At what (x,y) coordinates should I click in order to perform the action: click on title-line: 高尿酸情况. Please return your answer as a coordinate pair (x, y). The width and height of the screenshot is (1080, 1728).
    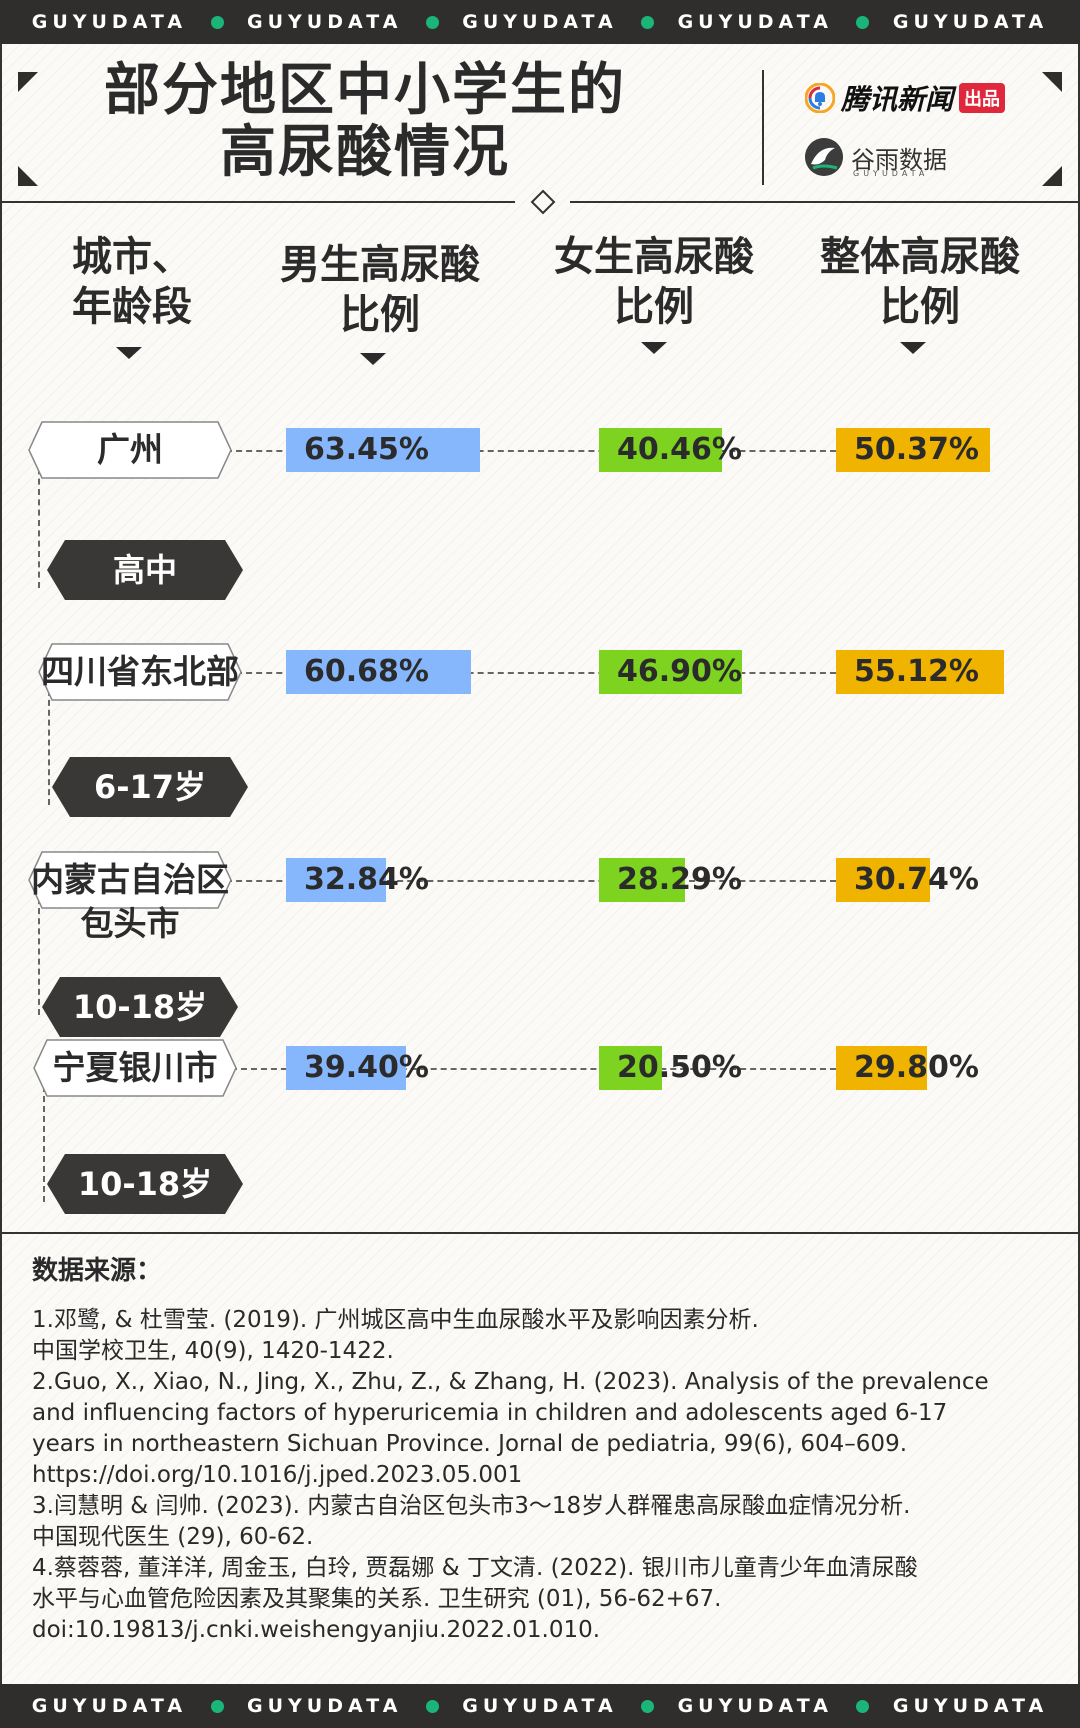
    Looking at the image, I should click on (365, 152).